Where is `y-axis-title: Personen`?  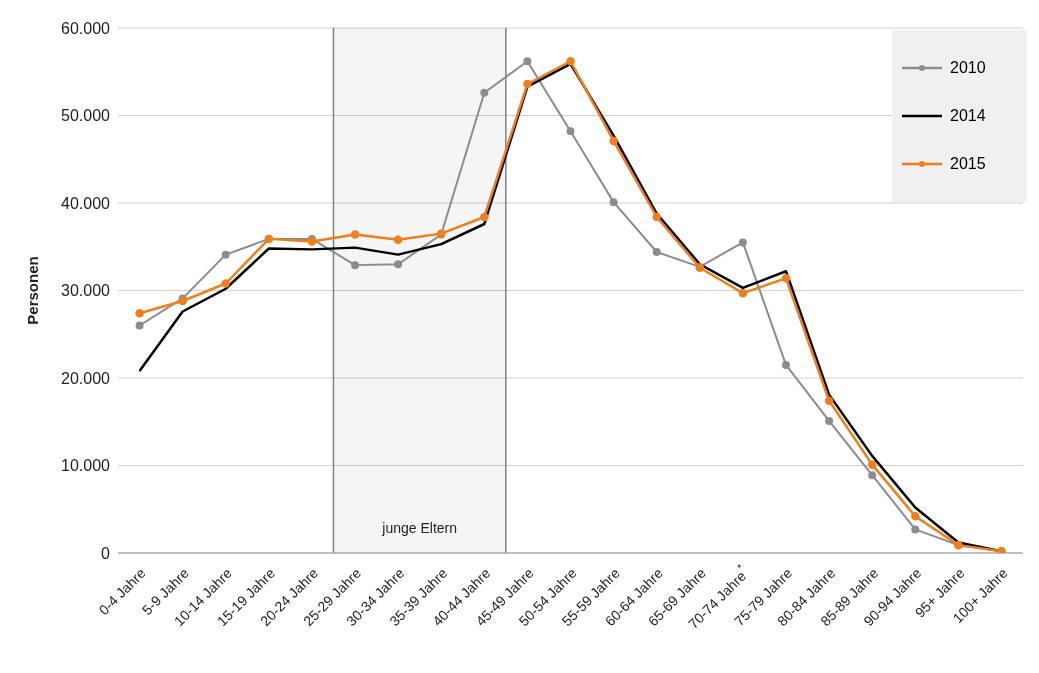 y-axis-title: Personen is located at coordinates (33, 290).